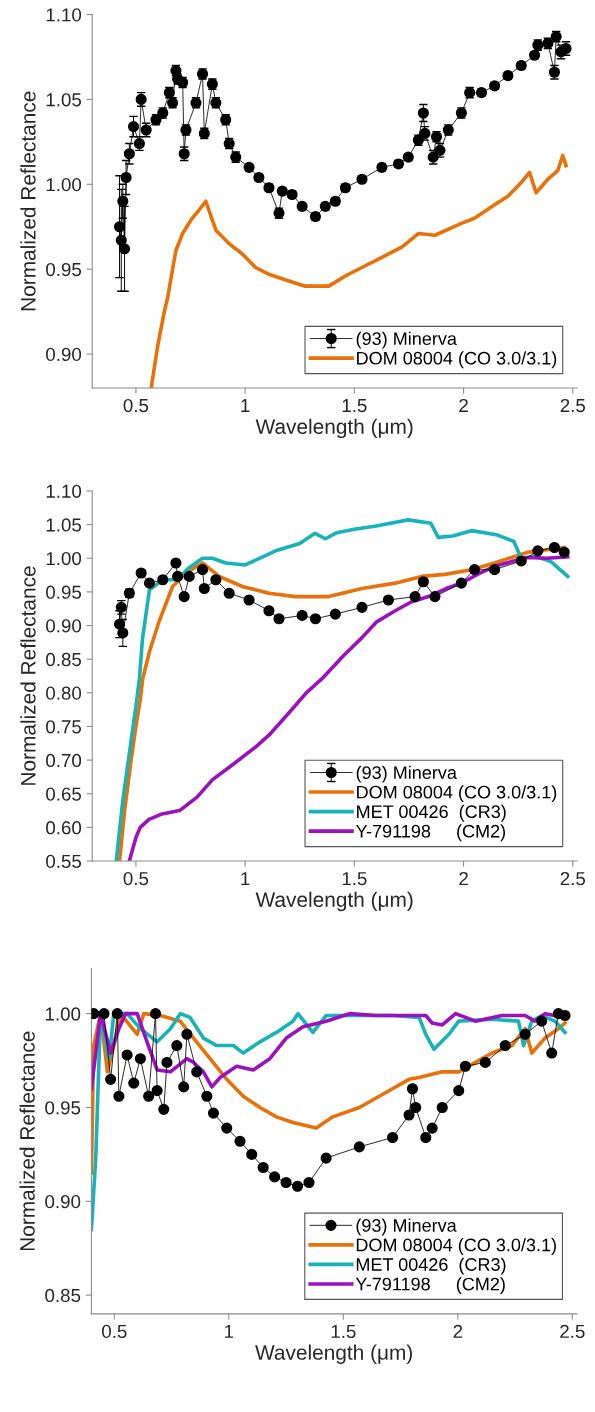 The width and height of the screenshot is (595, 1412). Describe the element at coordinates (358, 271) in the screenshot. I see `line-series` at that location.